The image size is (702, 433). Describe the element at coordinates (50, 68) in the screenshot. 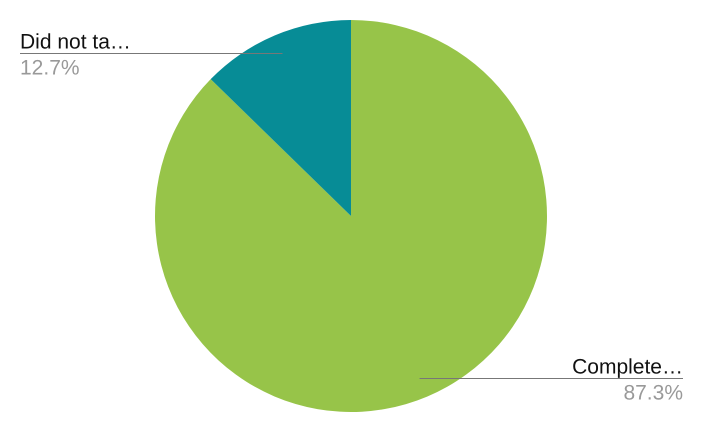

I see `data-label: 12.7%` at that location.